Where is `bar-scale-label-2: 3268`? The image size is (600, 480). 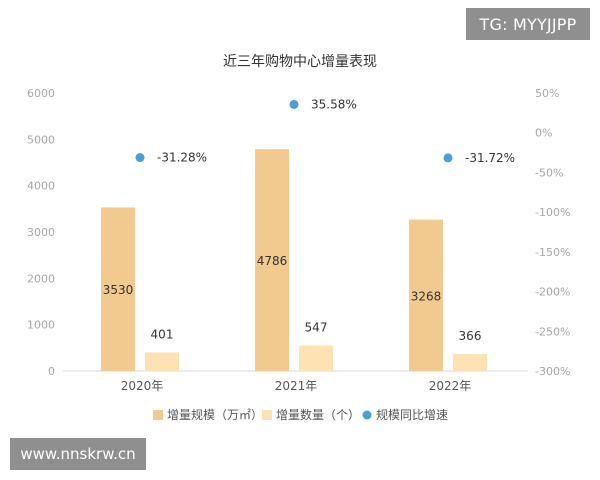
bar-scale-label-2: 3268 is located at coordinates (426, 296).